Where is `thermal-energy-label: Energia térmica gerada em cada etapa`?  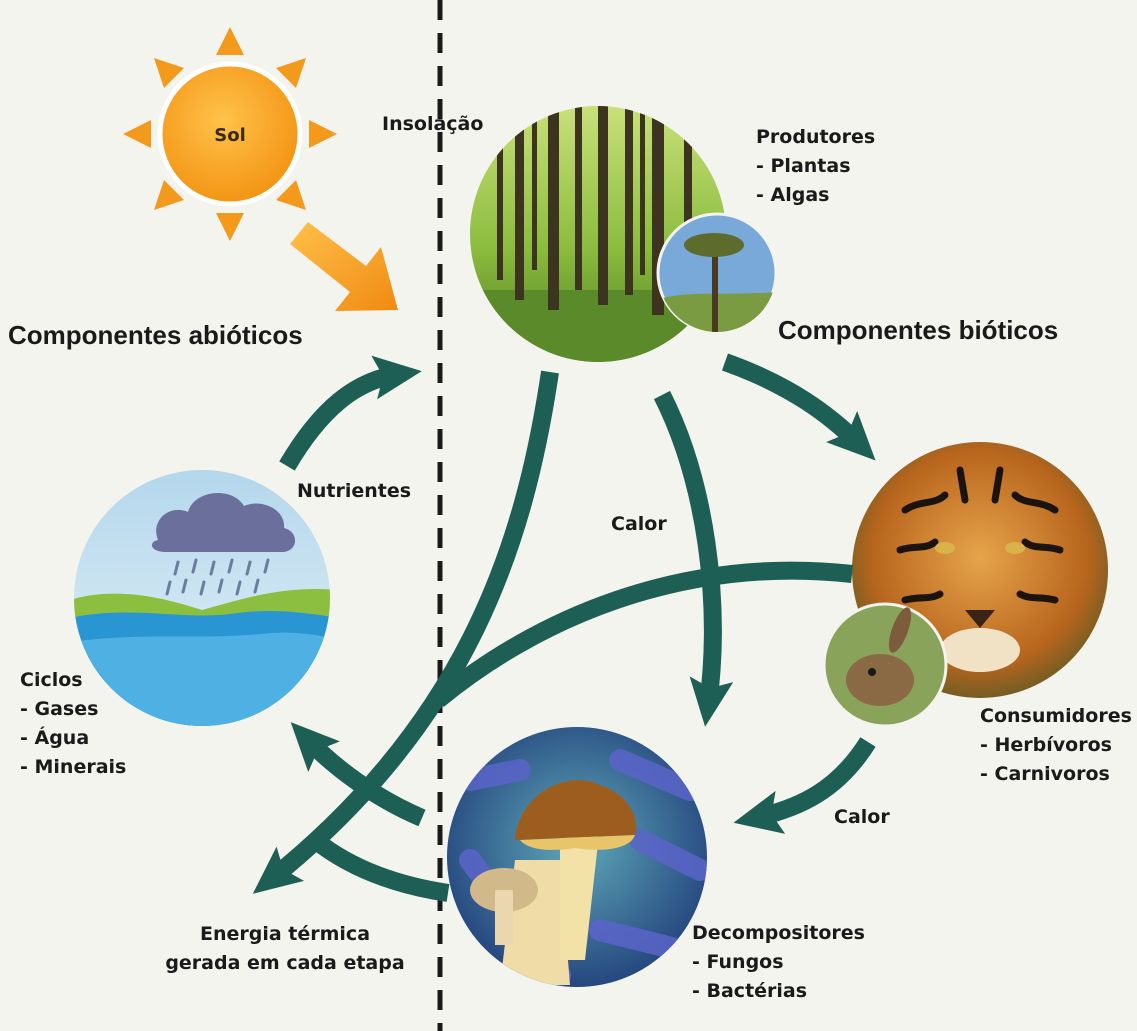 thermal-energy-label: Energia térmica gerada em cada etapa is located at coordinates (285, 954).